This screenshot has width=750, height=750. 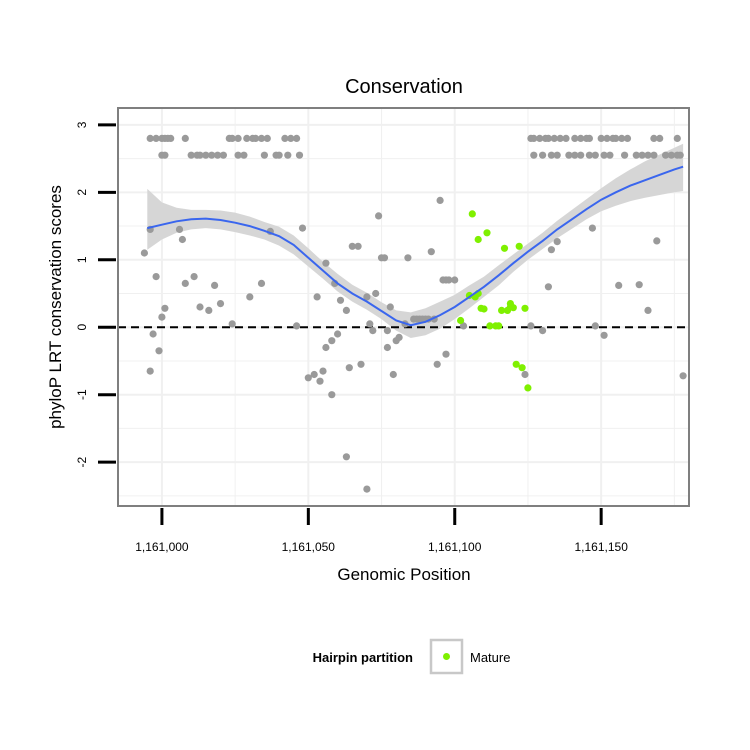 I want to click on y-tick-label: 0, so click(x=82, y=327).